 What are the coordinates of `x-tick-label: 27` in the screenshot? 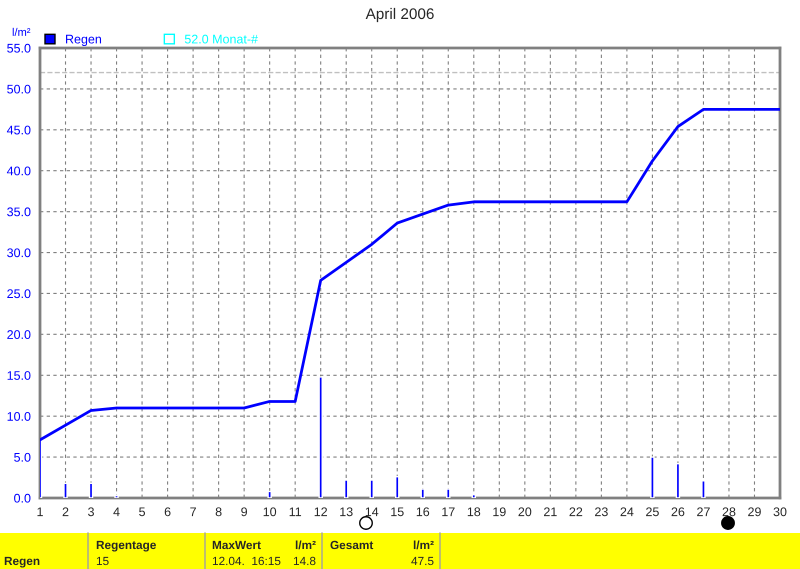 It's located at (703, 511).